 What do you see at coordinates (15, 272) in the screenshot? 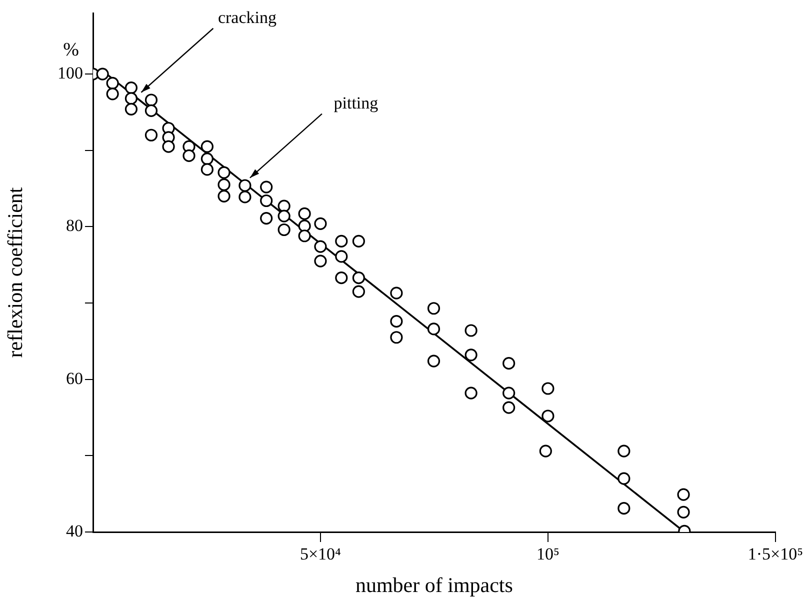
I see `y-axis-title: reflexion coefficient` at bounding box center [15, 272].